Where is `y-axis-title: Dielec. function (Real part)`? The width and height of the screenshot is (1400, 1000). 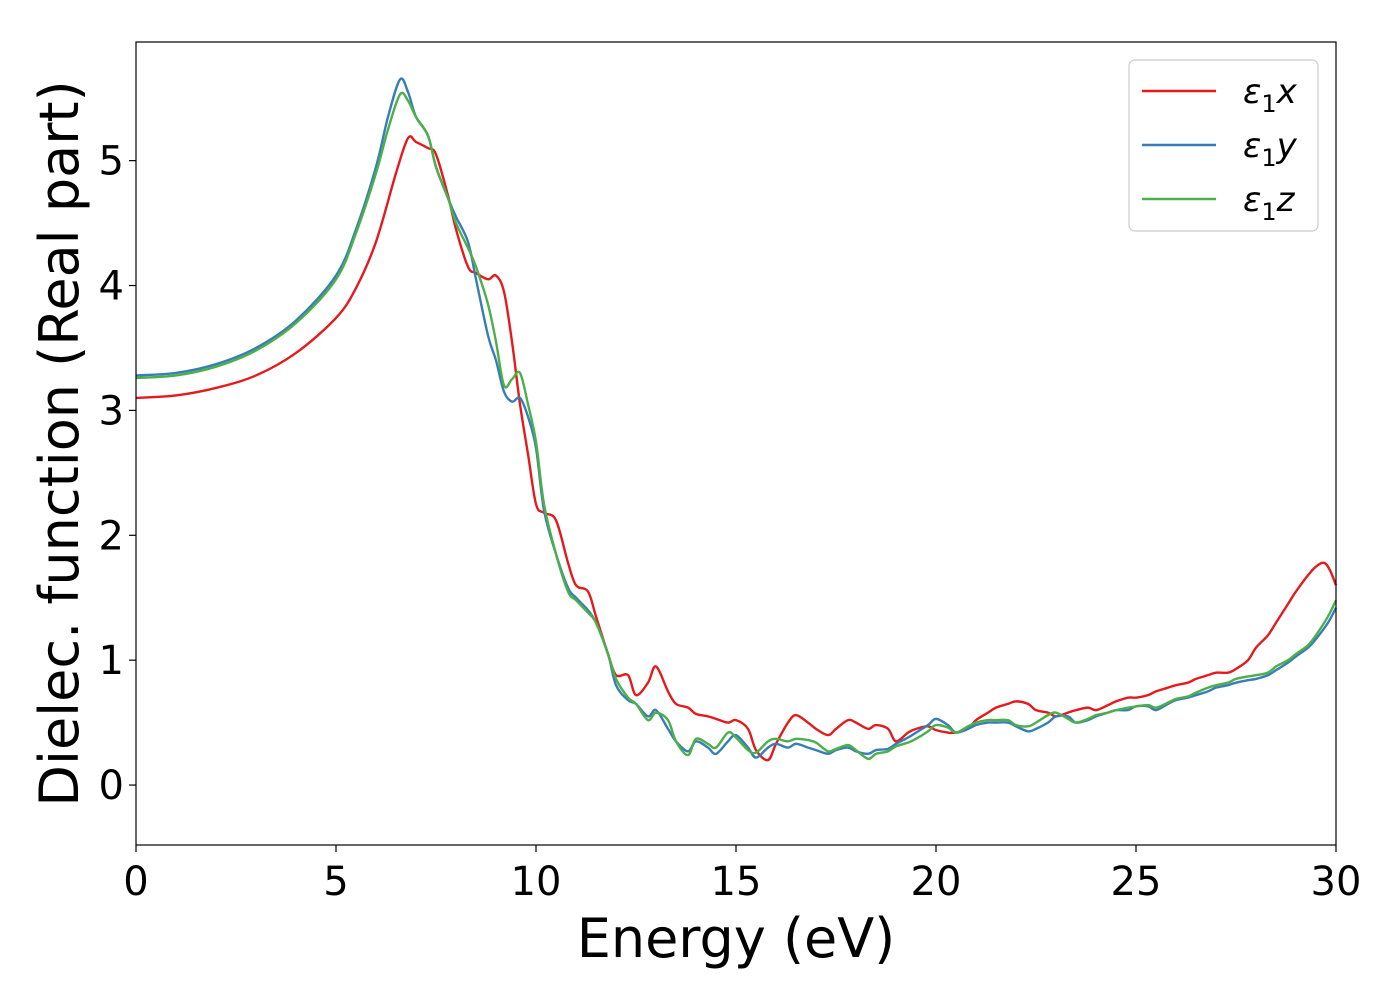
y-axis-title: Dielec. function (Real part) is located at coordinates (59, 443).